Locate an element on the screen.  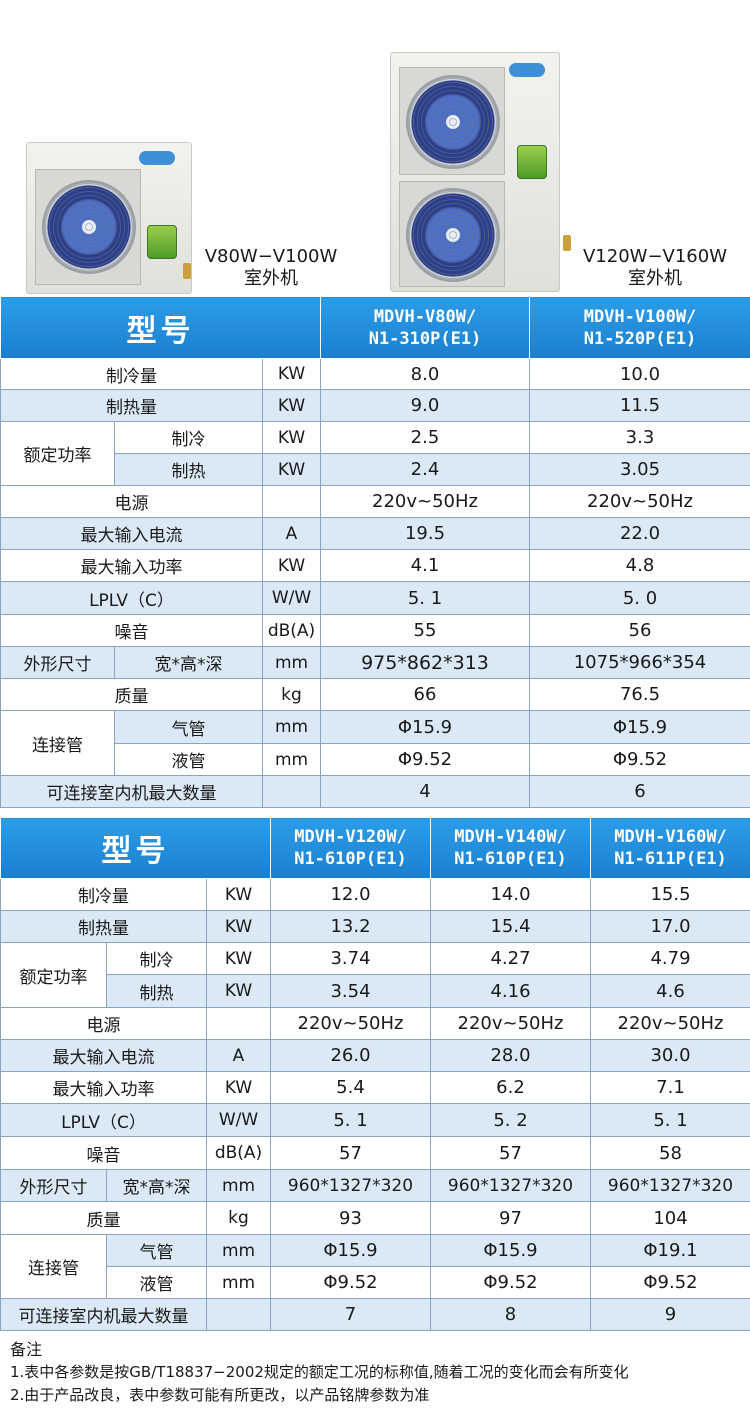
small-outdoor-unit-image is located at coordinates (109, 218).